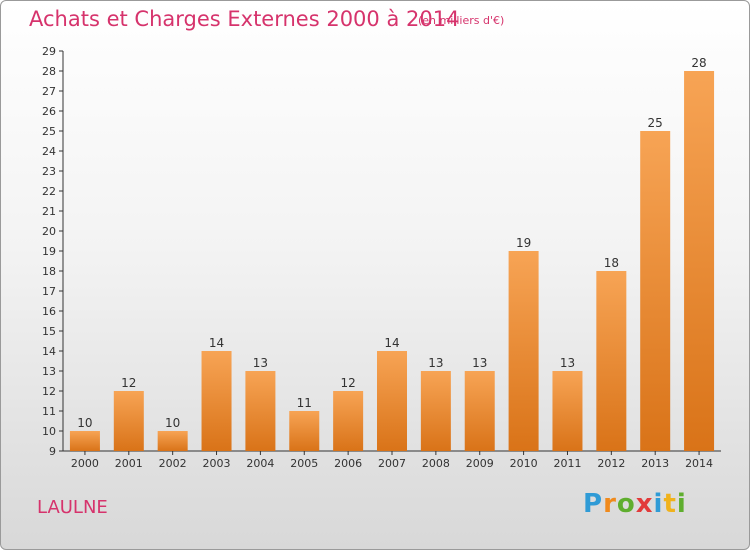 The height and width of the screenshot is (550, 750). I want to click on x-tick-label: 2013, so click(655, 463).